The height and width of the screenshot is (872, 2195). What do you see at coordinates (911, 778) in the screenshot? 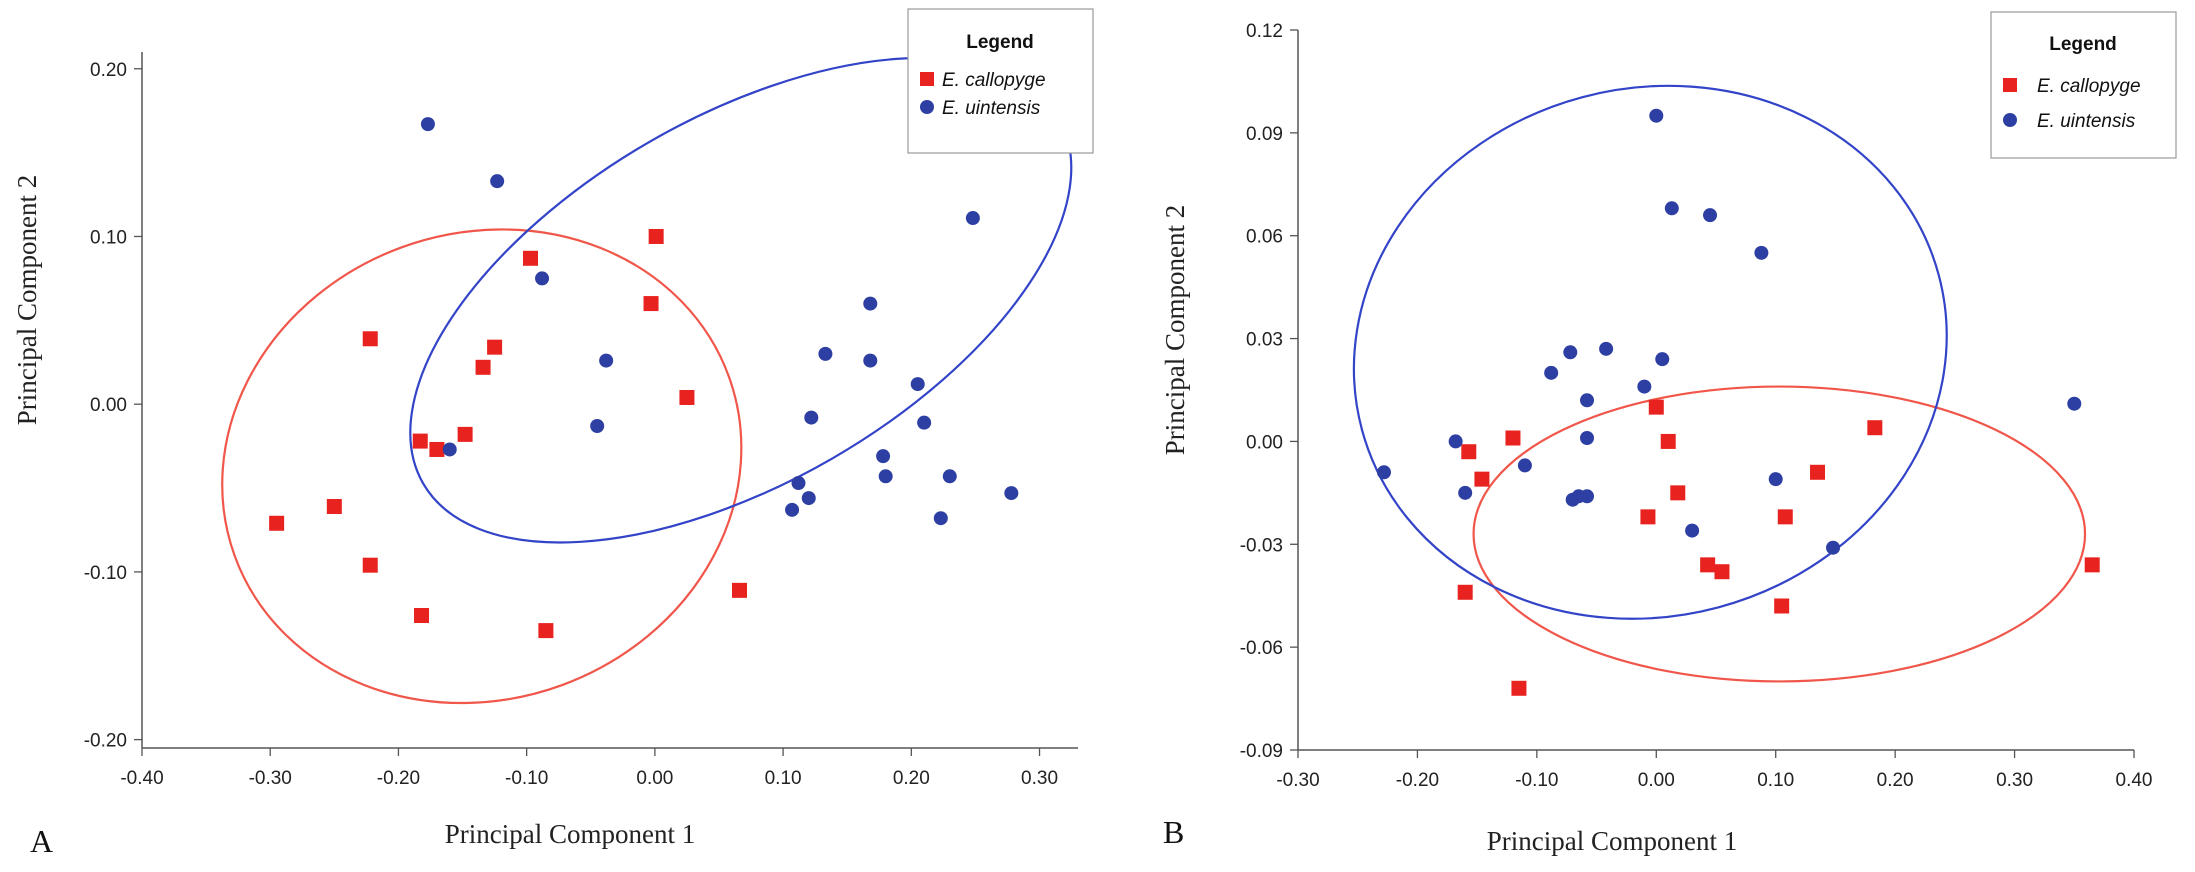
I see `panel-a-x-tick-label: 0.20` at bounding box center [911, 778].